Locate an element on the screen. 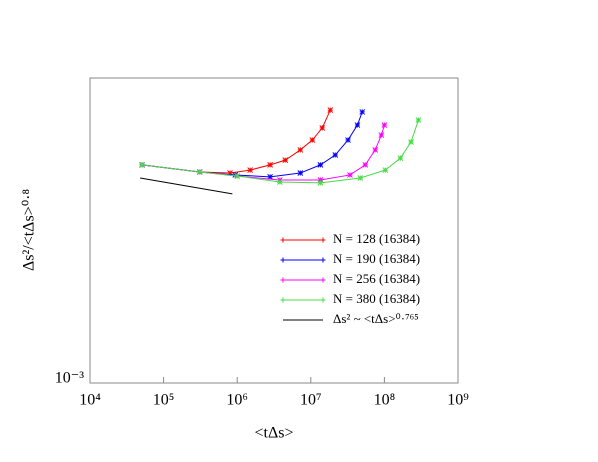 This screenshot has height=462, width=598. x-axis-label: <tΔs> is located at coordinates (273, 433).